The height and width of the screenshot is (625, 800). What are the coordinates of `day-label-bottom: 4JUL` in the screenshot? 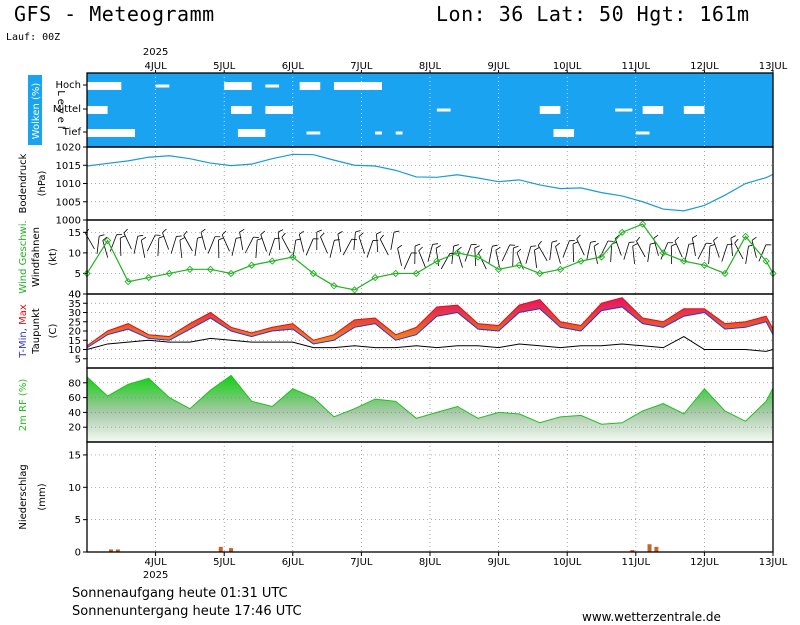 It's located at (155, 562).